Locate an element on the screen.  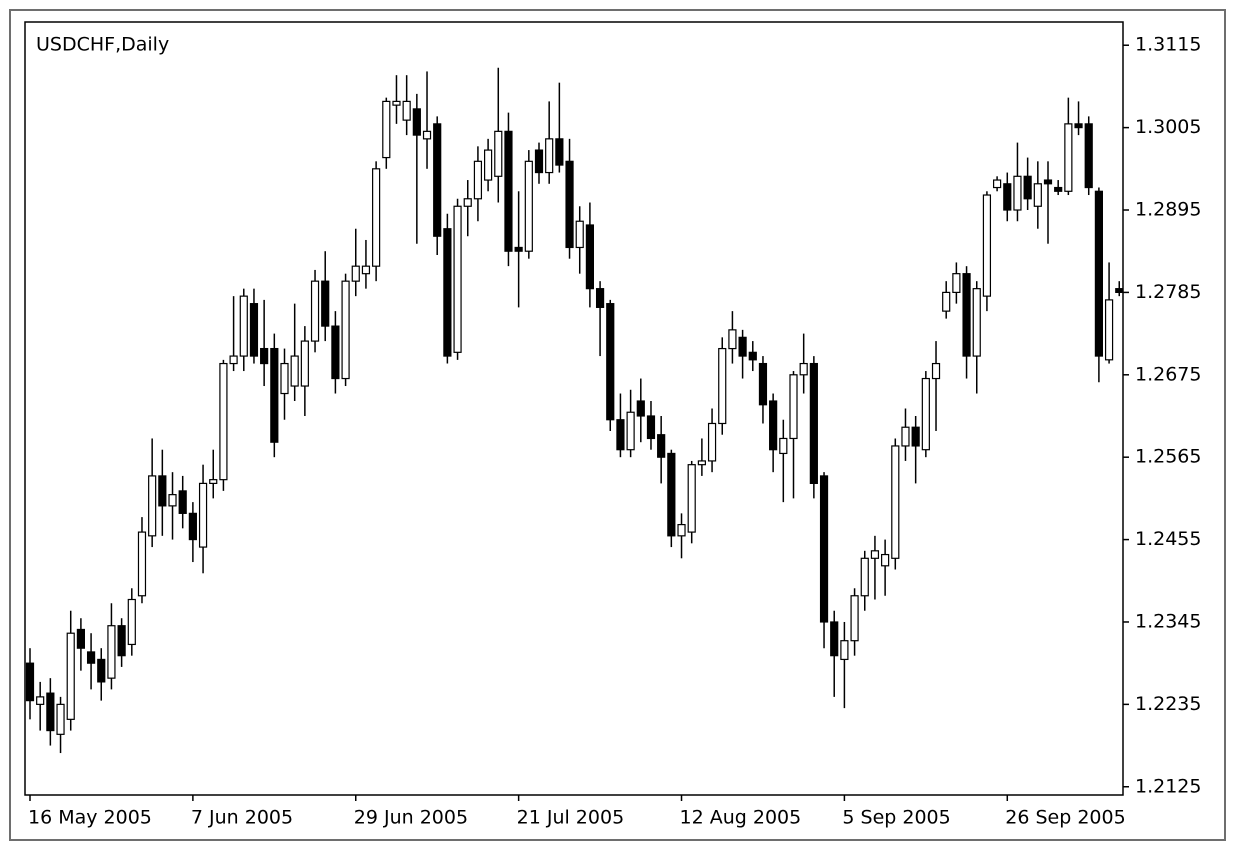
y-tick-label: 1.2345 is located at coordinates (1168, 621).